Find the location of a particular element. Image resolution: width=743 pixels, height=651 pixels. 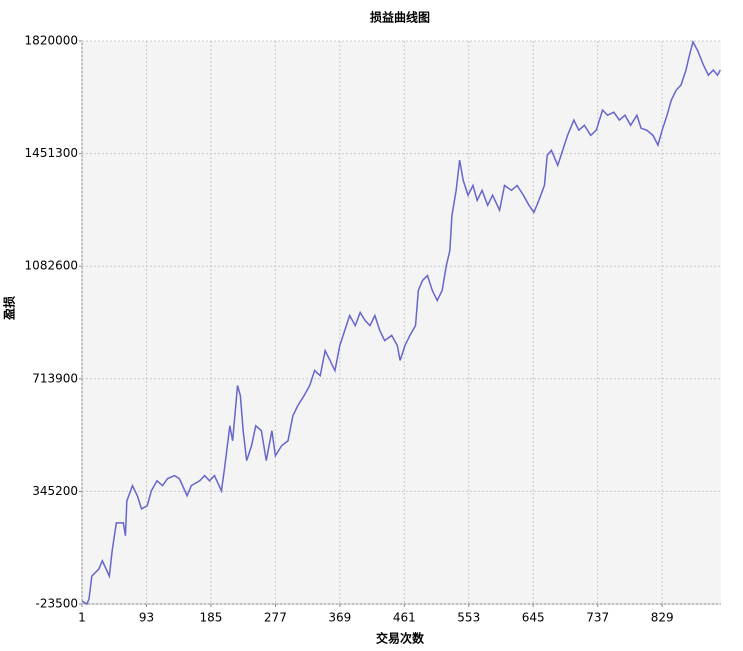

x-tick-label: 645 is located at coordinates (533, 618).